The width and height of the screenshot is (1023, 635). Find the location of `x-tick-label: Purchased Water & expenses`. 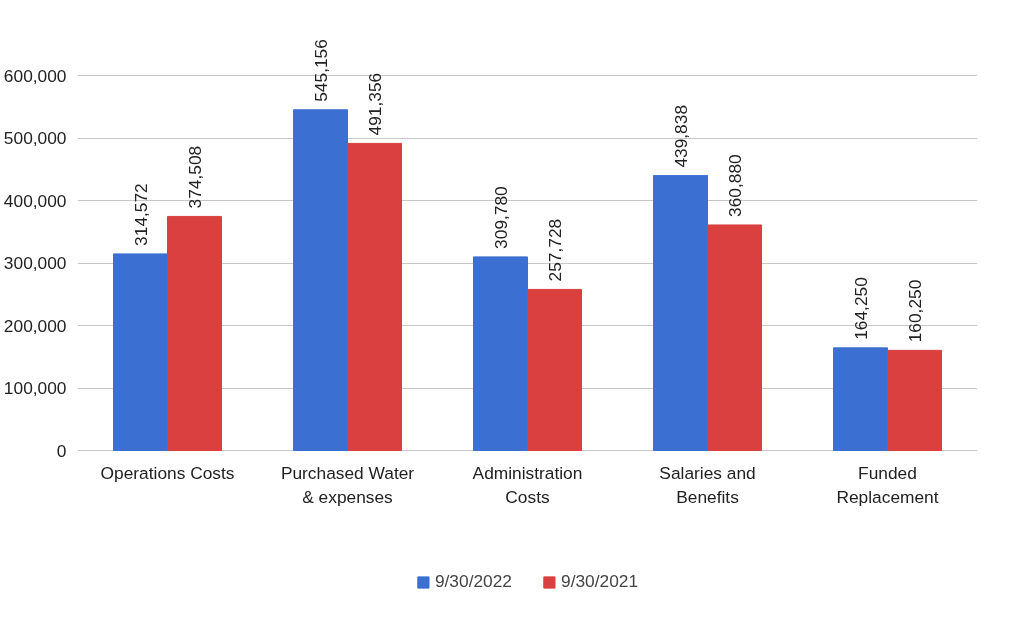

x-tick-label: Purchased Water & expenses is located at coordinates (347, 484).